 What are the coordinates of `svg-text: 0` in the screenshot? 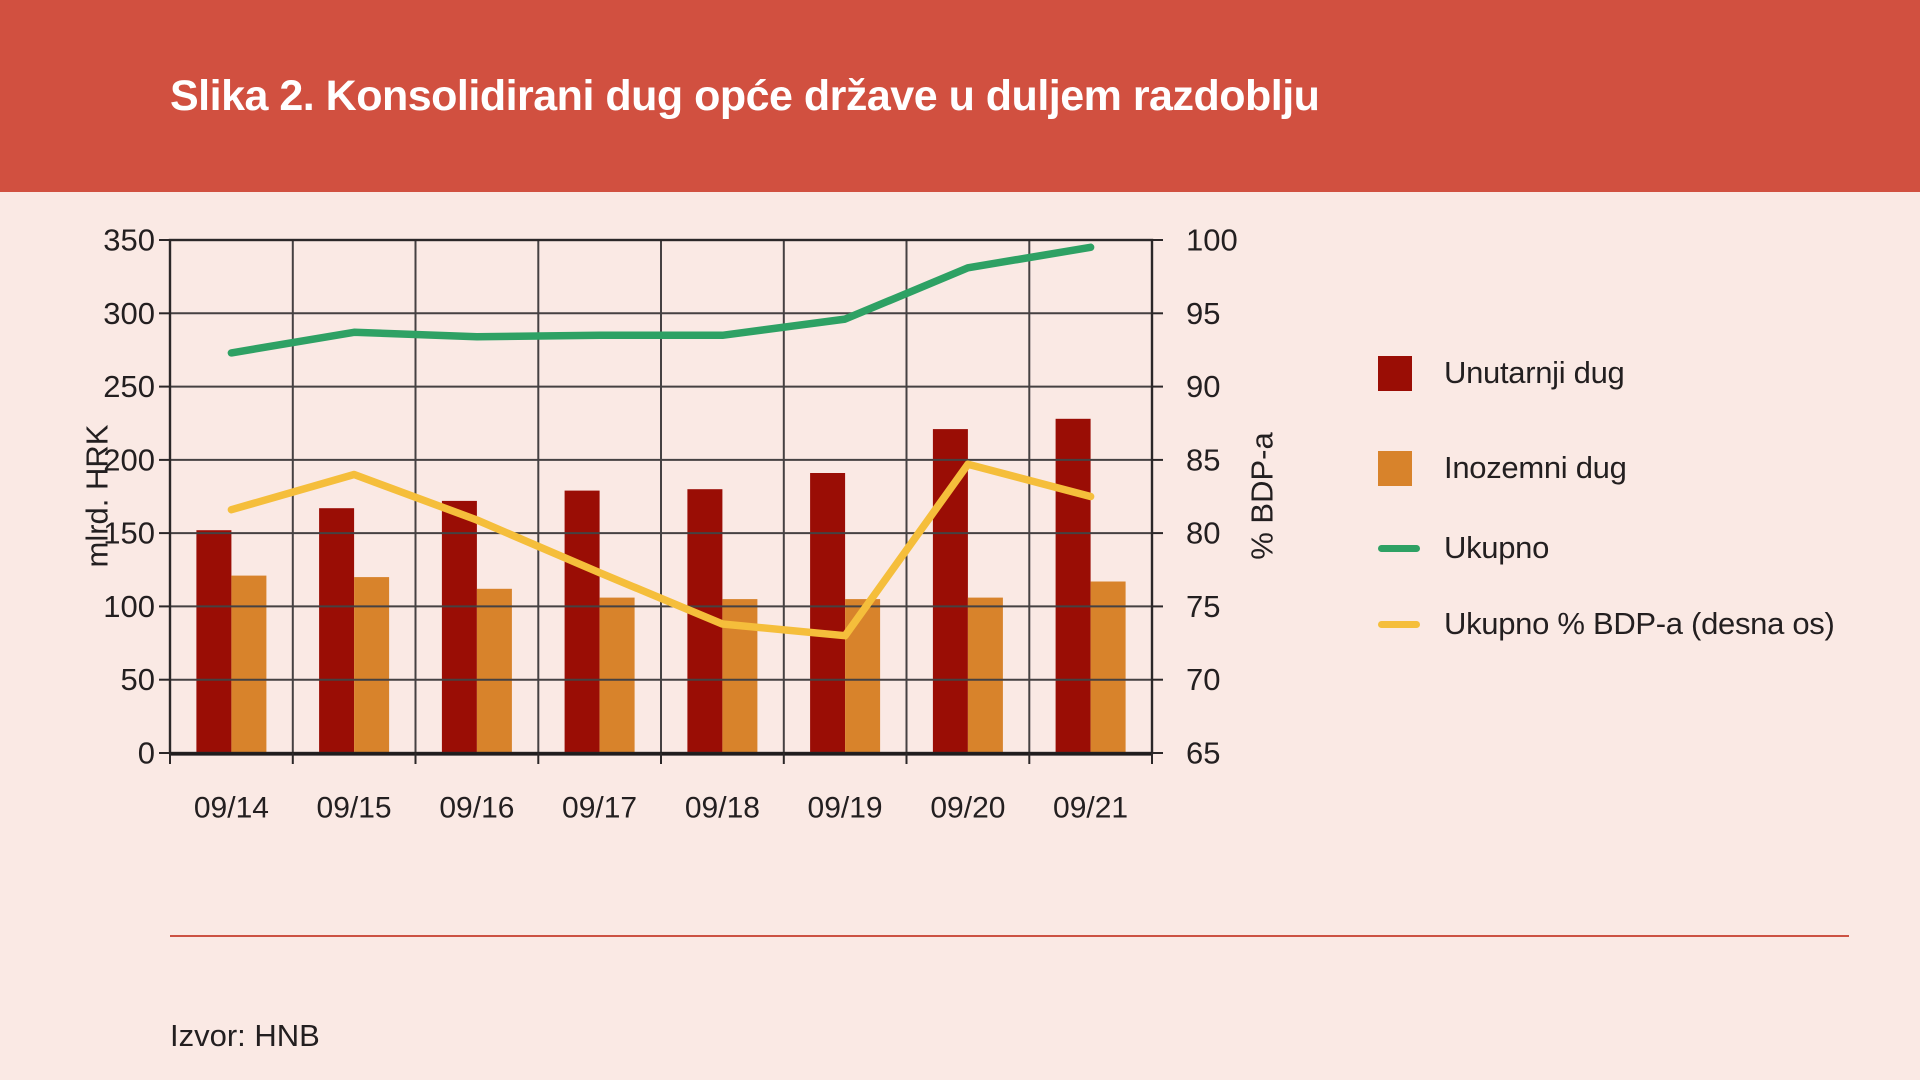 It's located at (146, 753).